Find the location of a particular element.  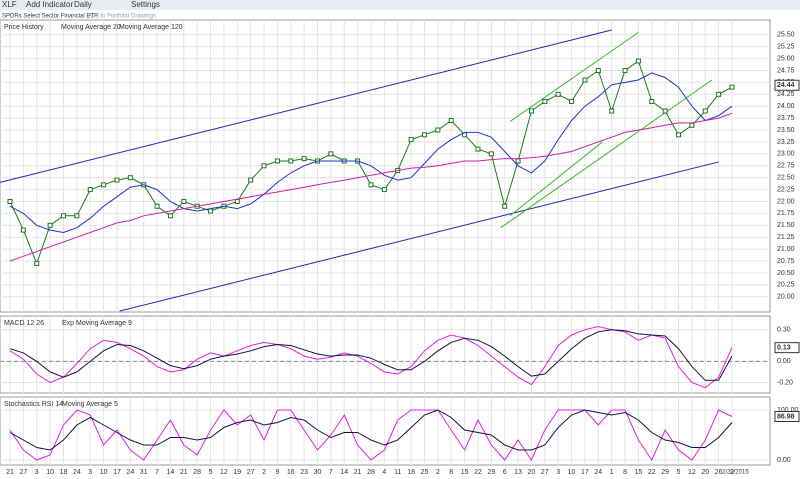

y-tick-label: 23.00 is located at coordinates (786, 154).